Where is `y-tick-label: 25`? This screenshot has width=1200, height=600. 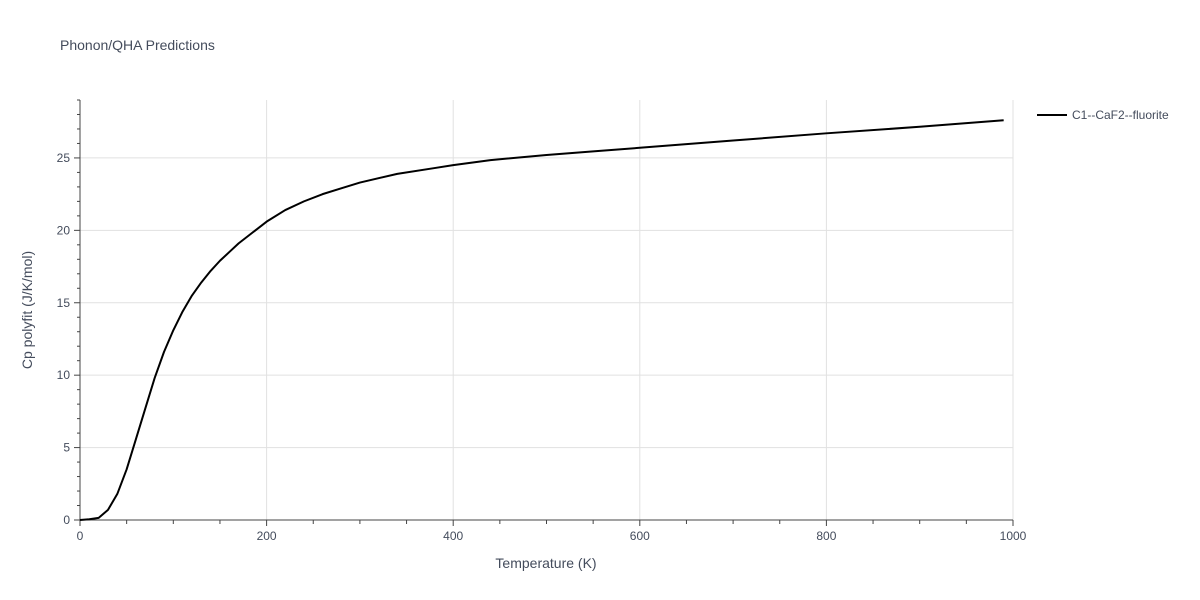
y-tick-label: 25 is located at coordinates (64, 158).